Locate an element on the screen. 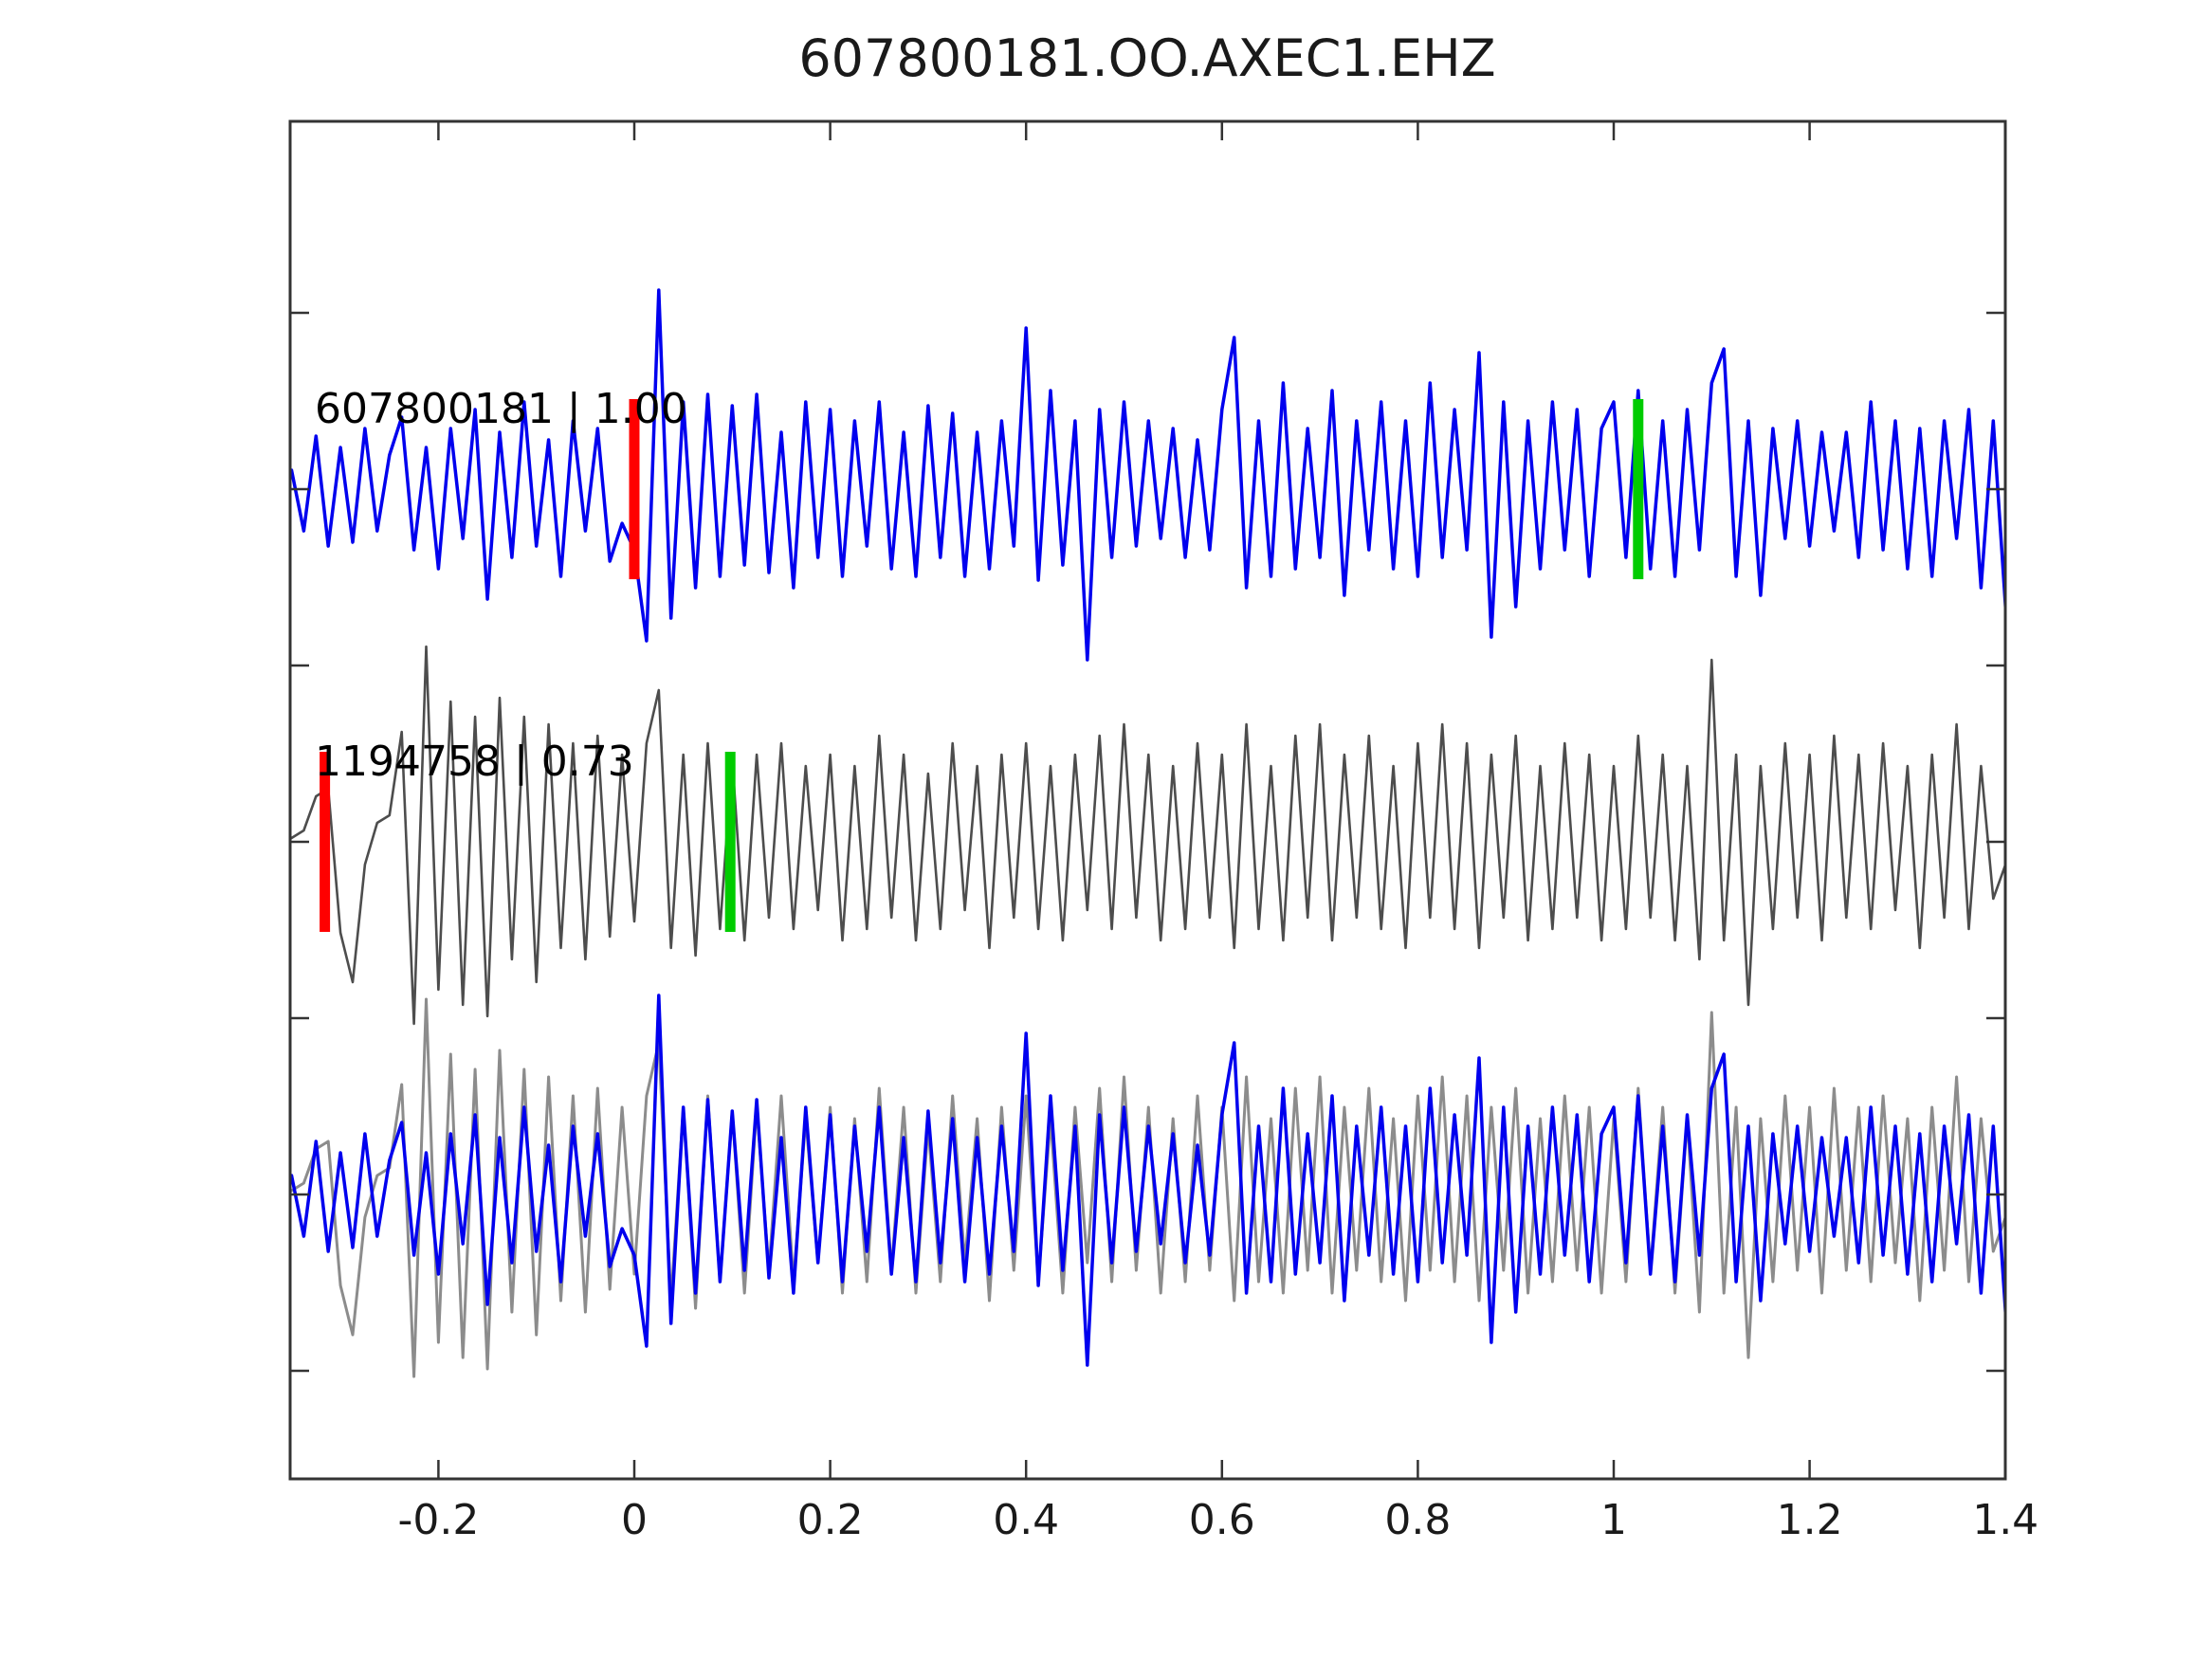  x-tick-label: 0.2 is located at coordinates (830, 1520).